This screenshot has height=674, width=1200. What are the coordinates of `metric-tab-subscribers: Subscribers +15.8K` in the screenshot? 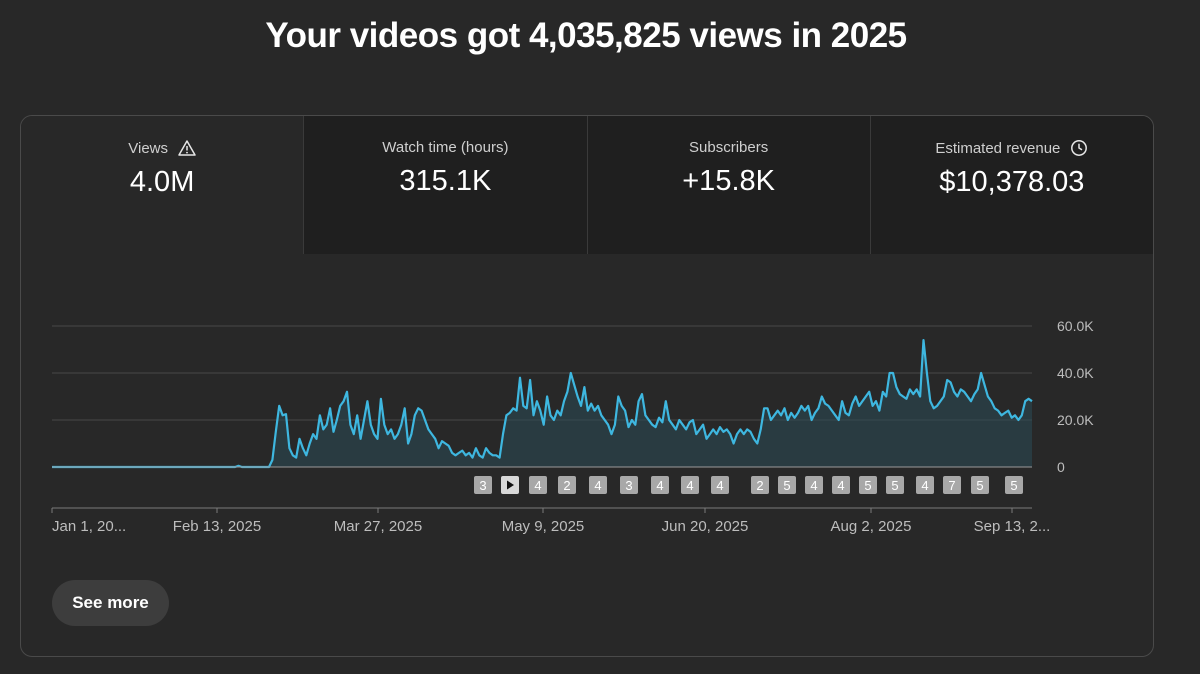 It's located at (728, 185).